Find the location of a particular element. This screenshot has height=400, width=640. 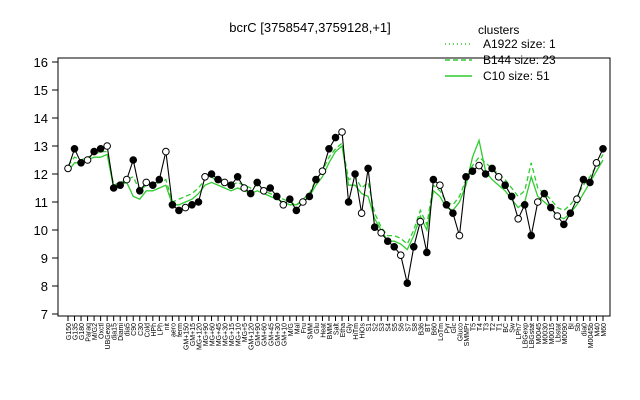

y-tick-label: 11 is located at coordinates (42, 202).